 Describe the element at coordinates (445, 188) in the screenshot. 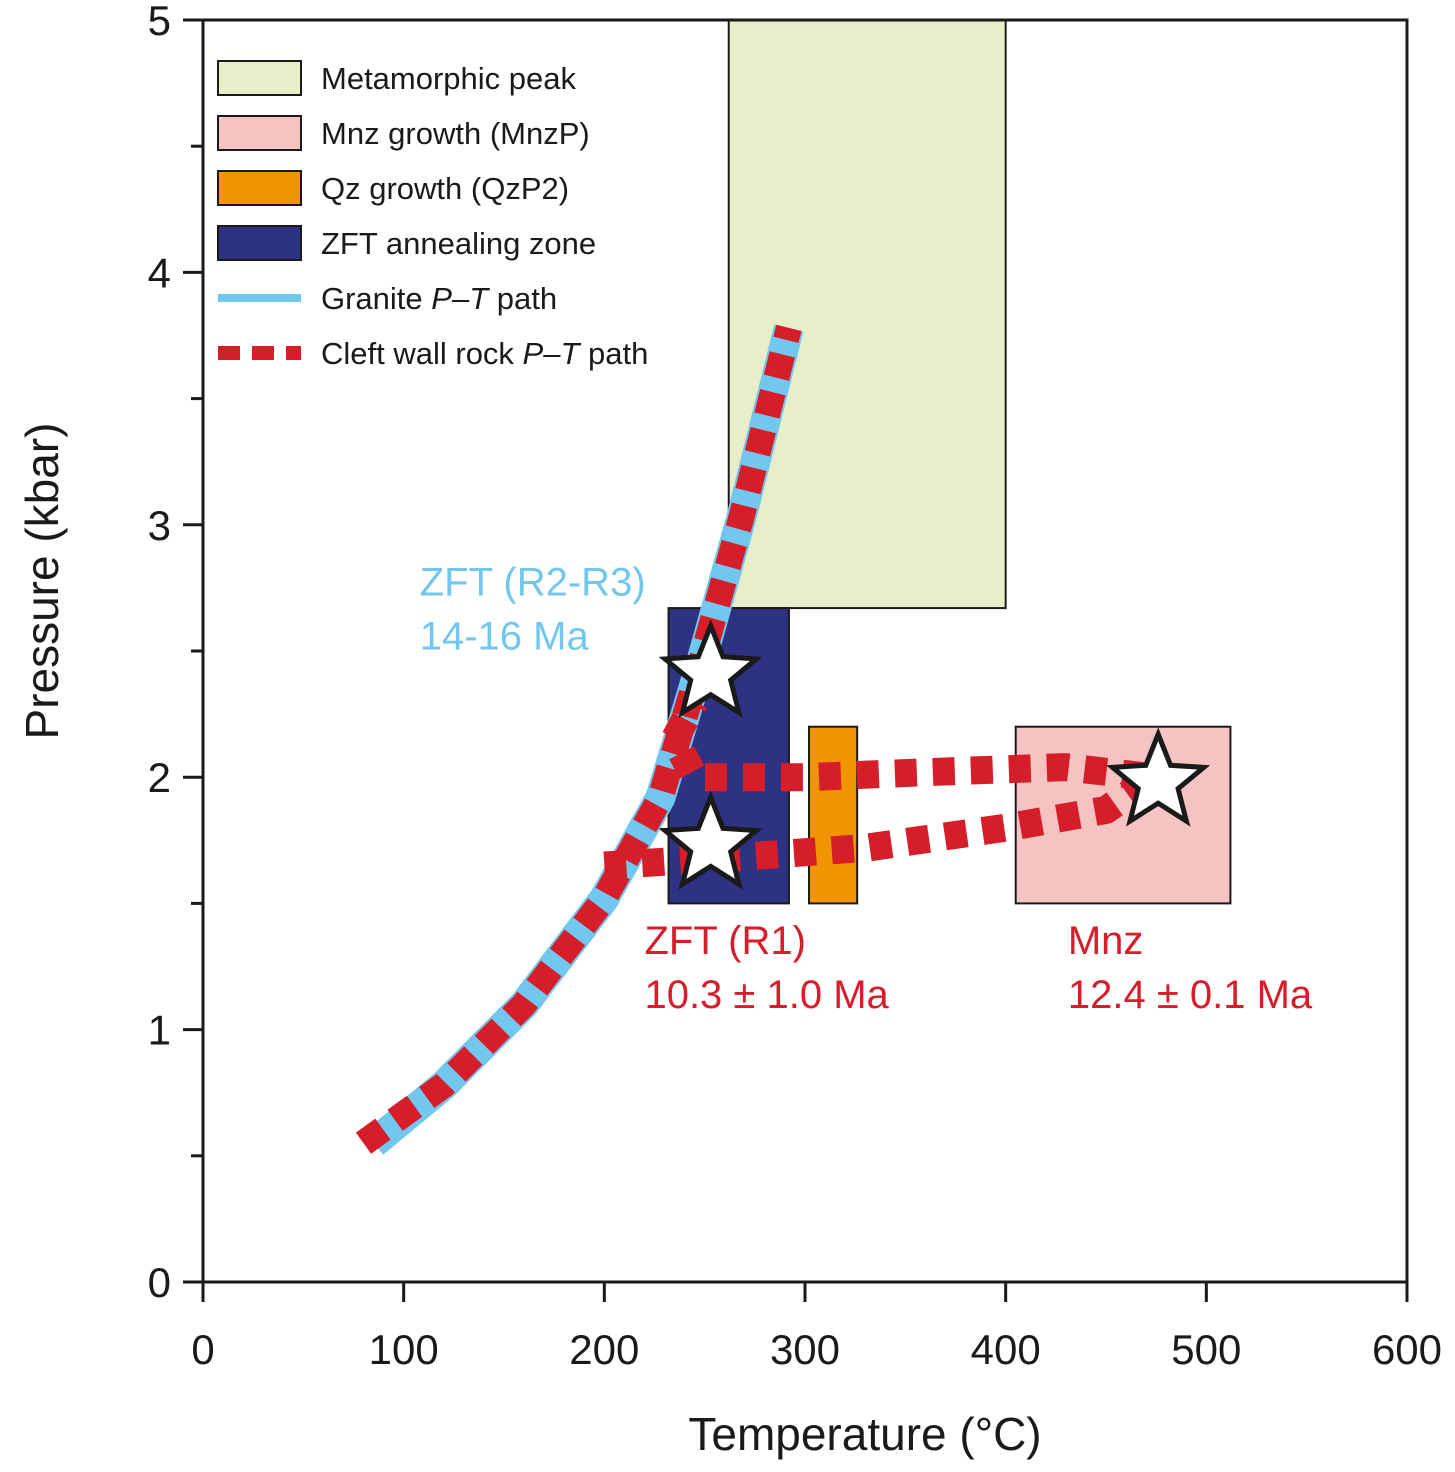

I see `legend-qz-growth-qzp2-label: Qz growth (QzP2)` at that location.